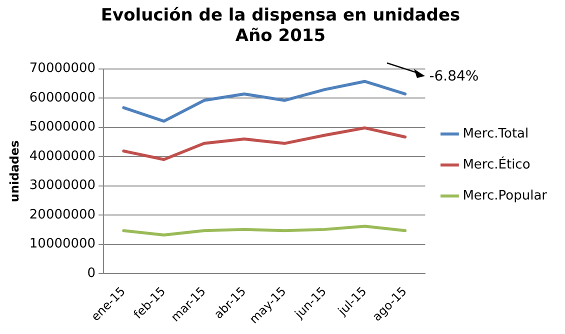 The image size is (565, 334). I want to click on y-axis-title: unidades, so click(14, 171).